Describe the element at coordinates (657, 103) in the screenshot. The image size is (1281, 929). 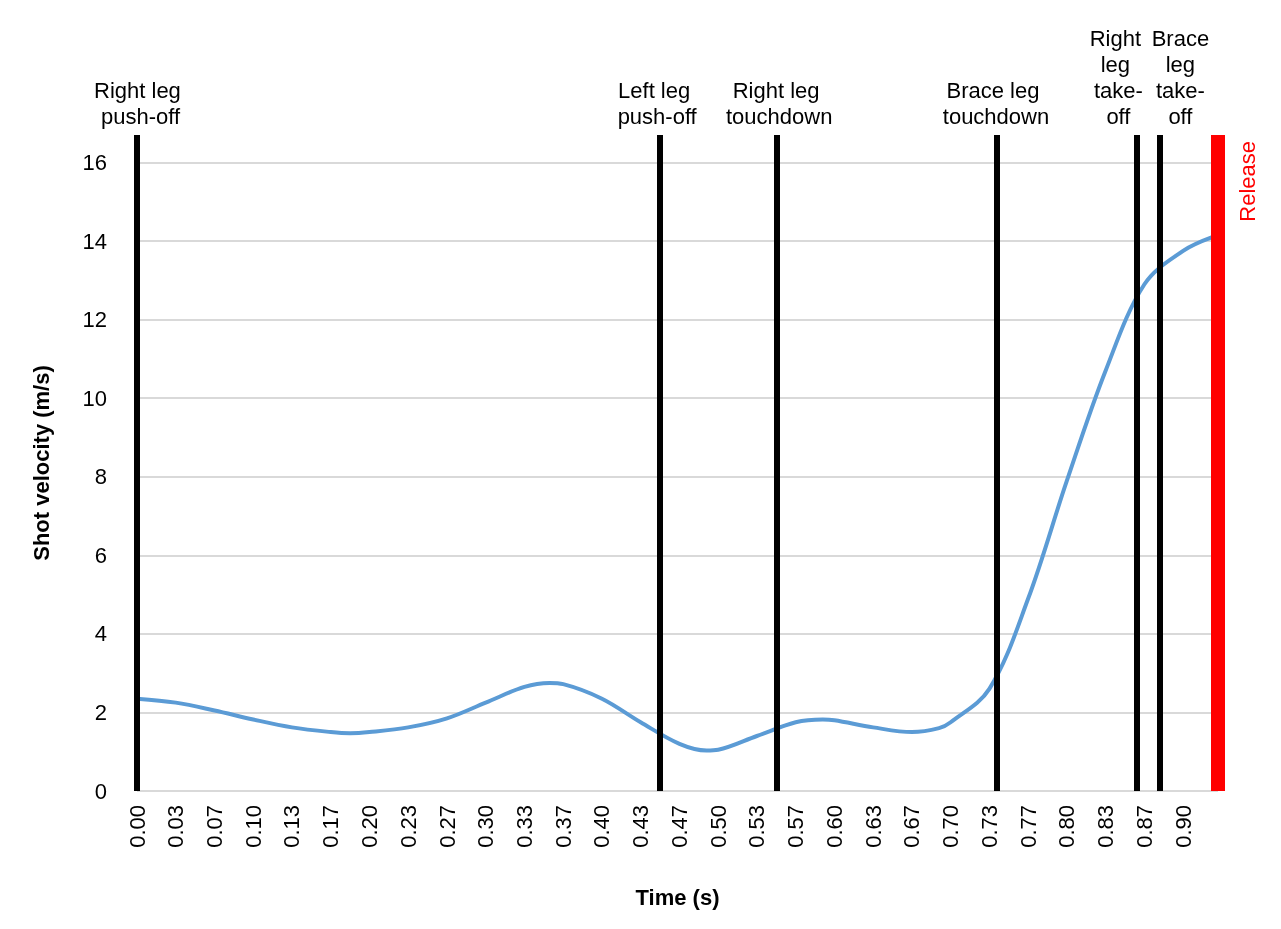
I see `ref-line-label: Left leg push-off` at that location.